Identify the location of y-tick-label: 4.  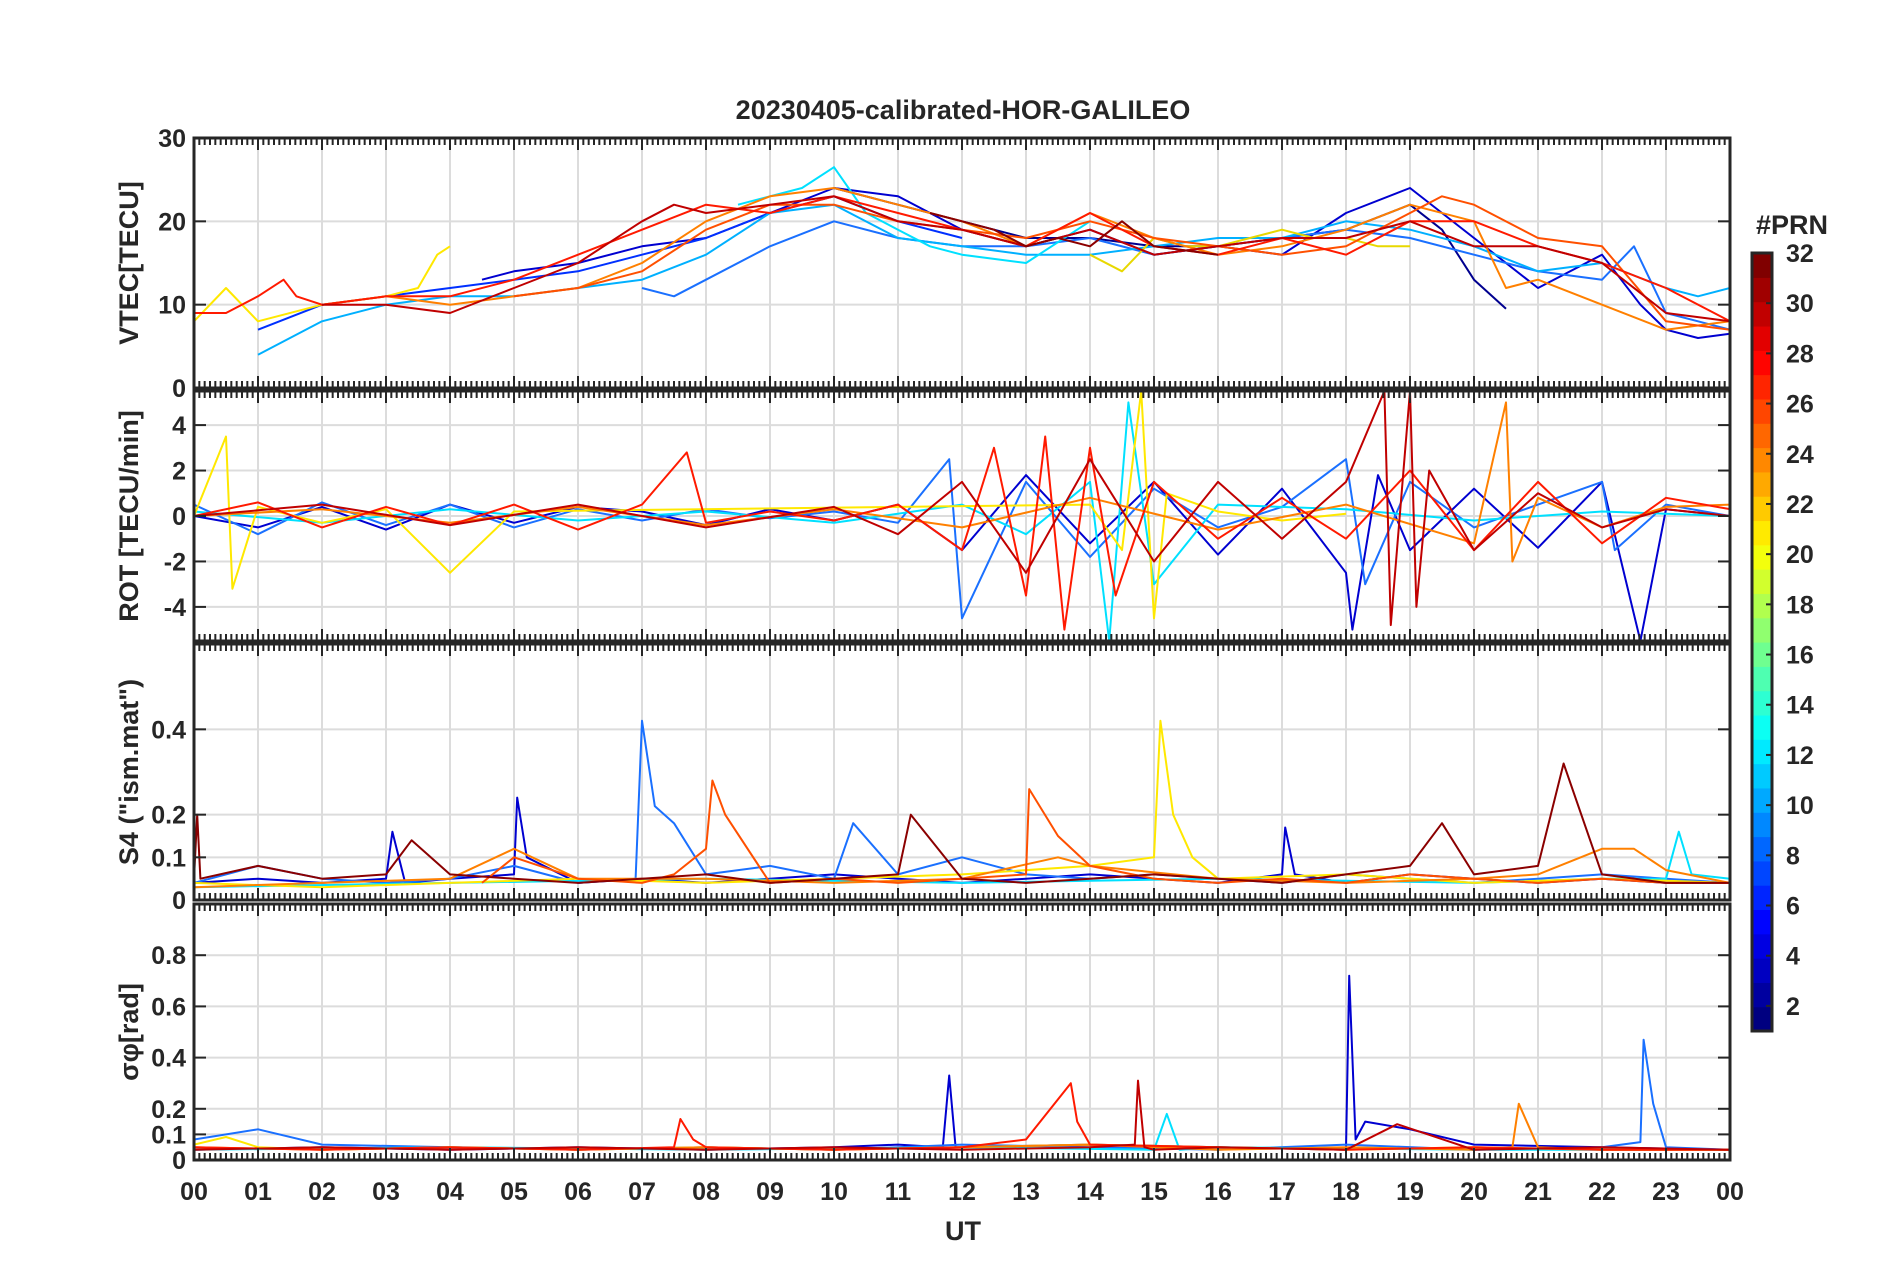
(179, 426).